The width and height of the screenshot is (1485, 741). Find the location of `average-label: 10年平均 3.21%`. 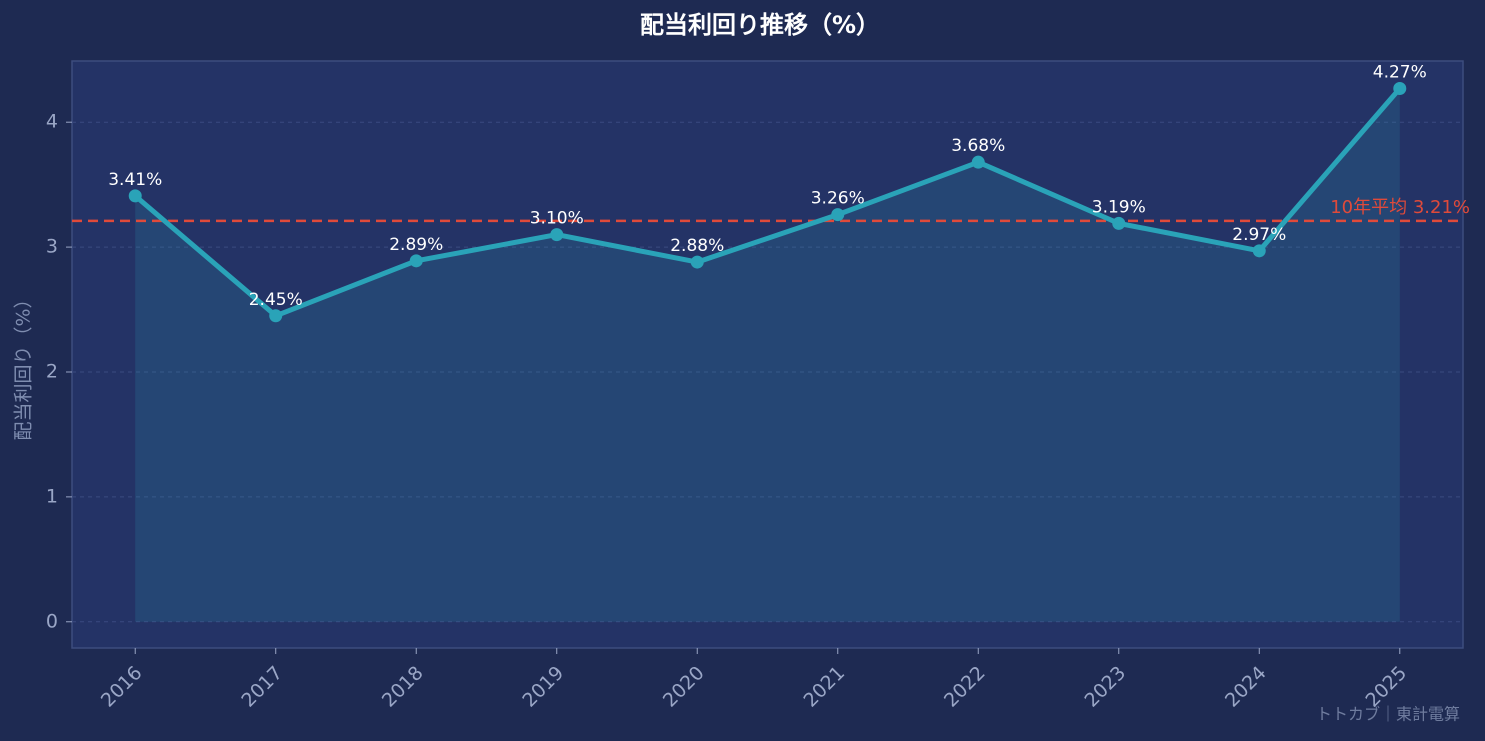

average-label: 10年平均 3.21% is located at coordinates (1400, 207).